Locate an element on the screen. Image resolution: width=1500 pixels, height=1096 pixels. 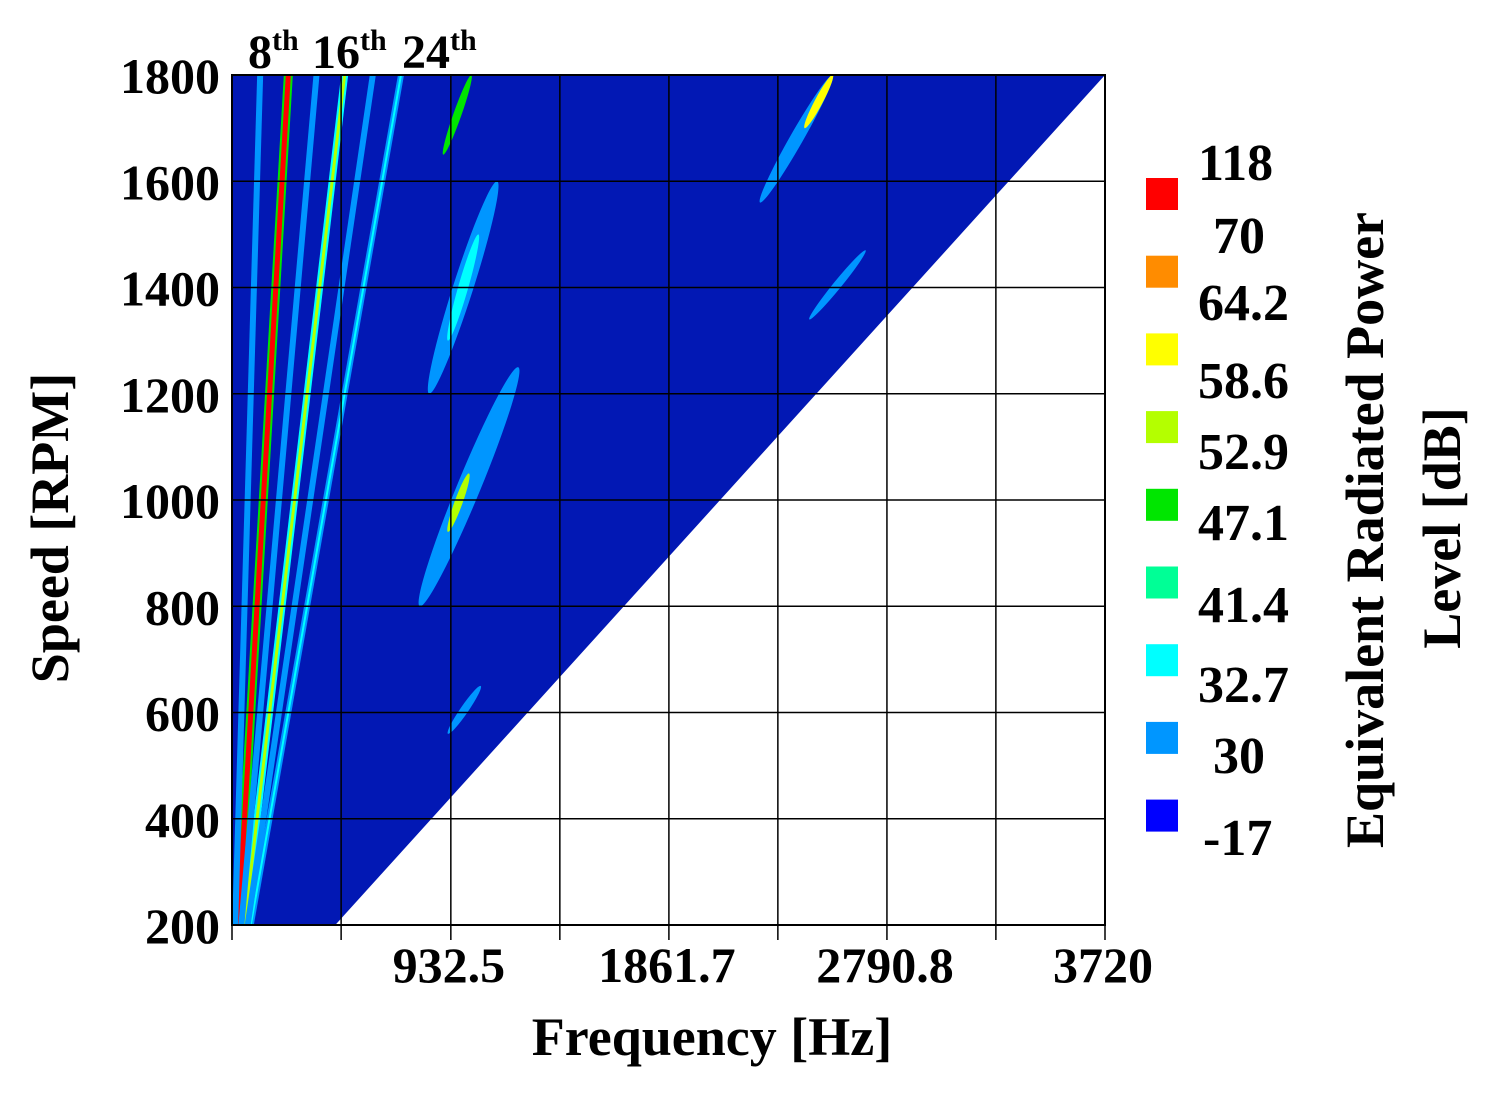
legend-level-label: 64.2 is located at coordinates (1243, 303).